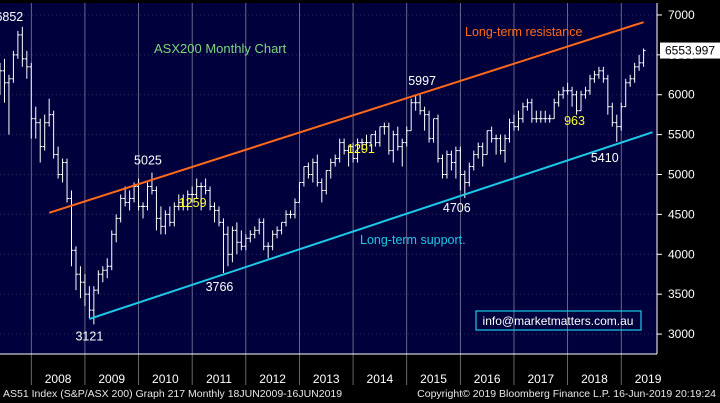 This screenshot has width=720, height=403. I want to click on resistance-label: Long-term resistance, so click(523, 32).